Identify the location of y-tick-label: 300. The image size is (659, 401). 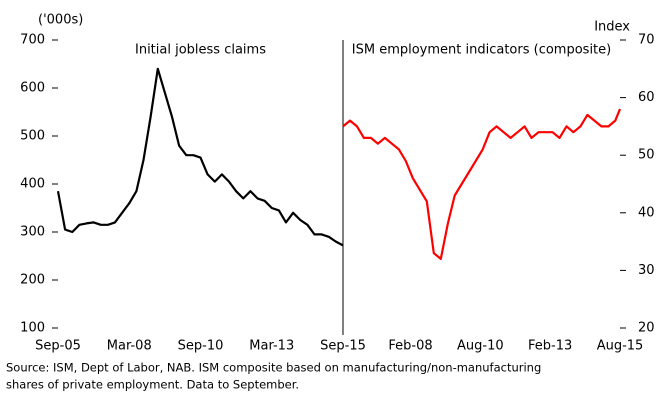
(32, 232).